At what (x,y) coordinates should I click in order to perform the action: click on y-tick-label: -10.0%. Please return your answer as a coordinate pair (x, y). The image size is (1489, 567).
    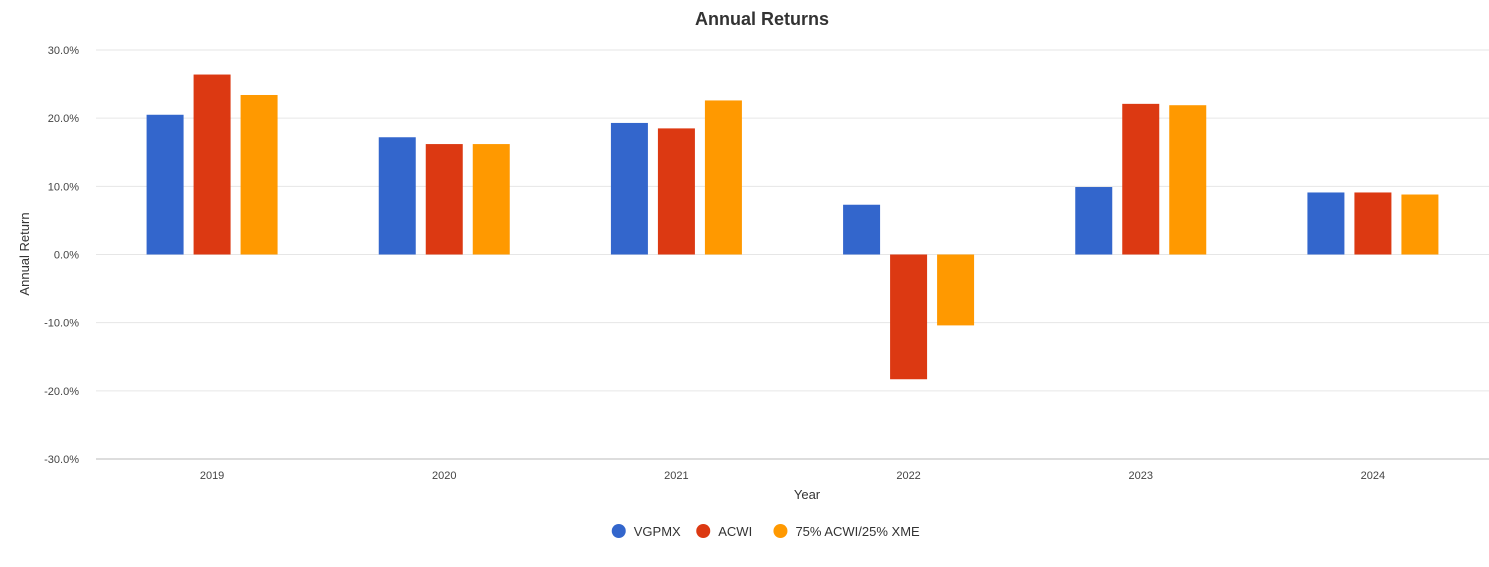
    Looking at the image, I should click on (61, 324).